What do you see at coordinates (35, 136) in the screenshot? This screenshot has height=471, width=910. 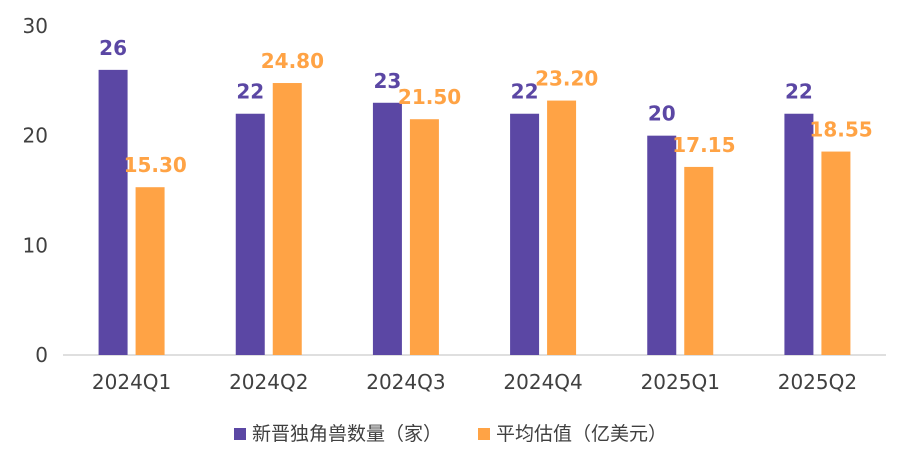 I see `y-tick-label: 20` at bounding box center [35, 136].